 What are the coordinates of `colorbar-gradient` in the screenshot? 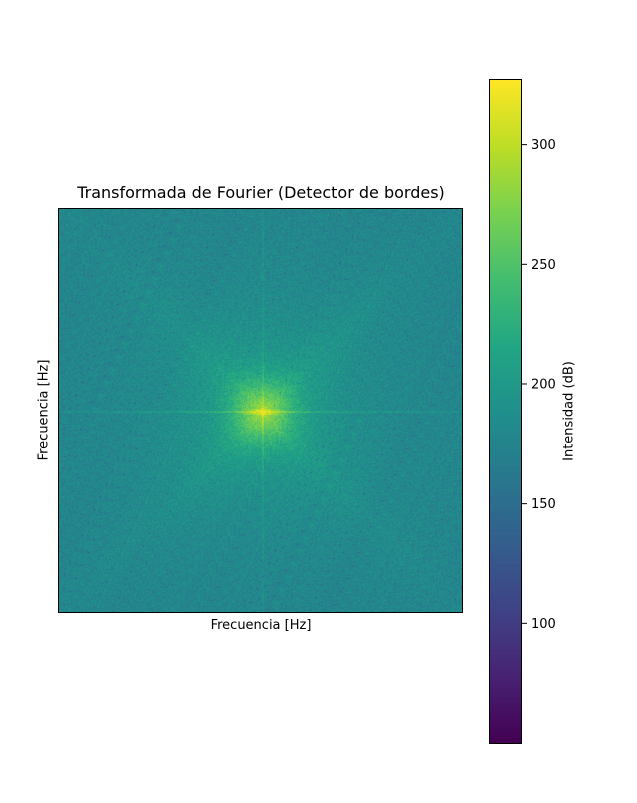 It's located at (505, 411).